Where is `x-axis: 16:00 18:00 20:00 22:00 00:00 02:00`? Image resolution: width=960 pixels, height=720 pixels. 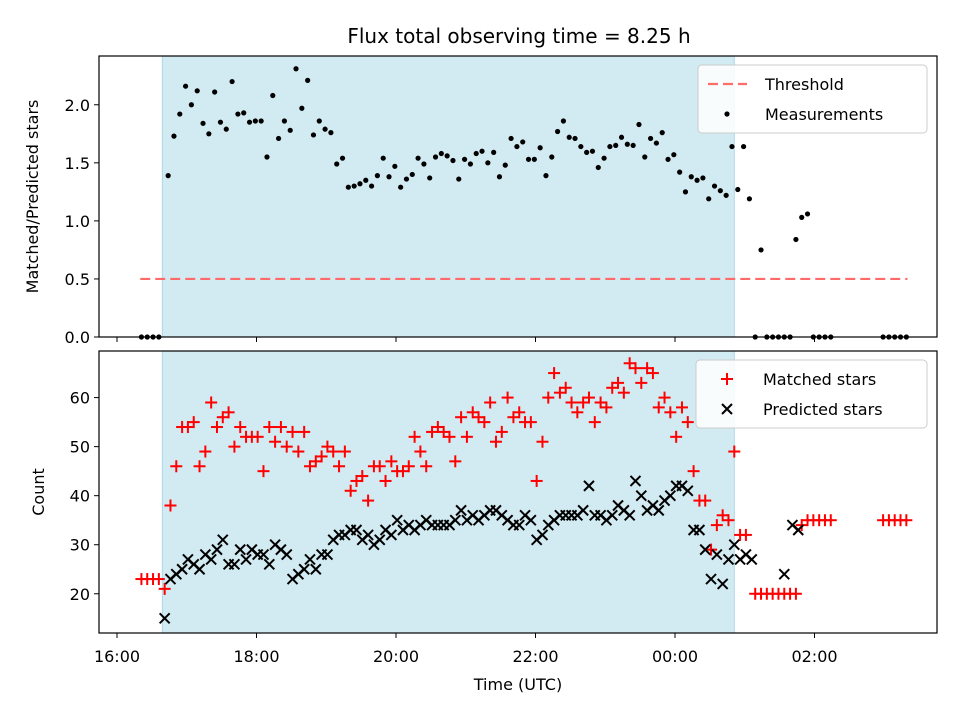 x-axis: 16:00 18:00 20:00 22:00 00:00 02:00 is located at coordinates (466, 649).